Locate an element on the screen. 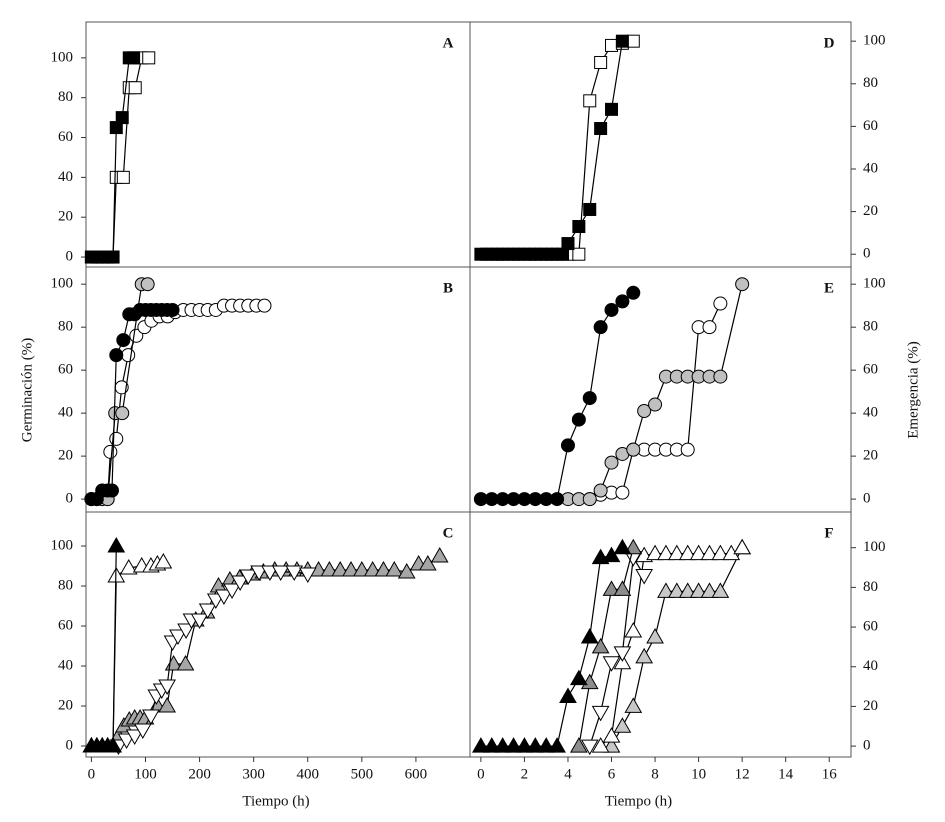 The height and width of the screenshot is (822, 945). x-tick-label: 14 is located at coordinates (786, 774).